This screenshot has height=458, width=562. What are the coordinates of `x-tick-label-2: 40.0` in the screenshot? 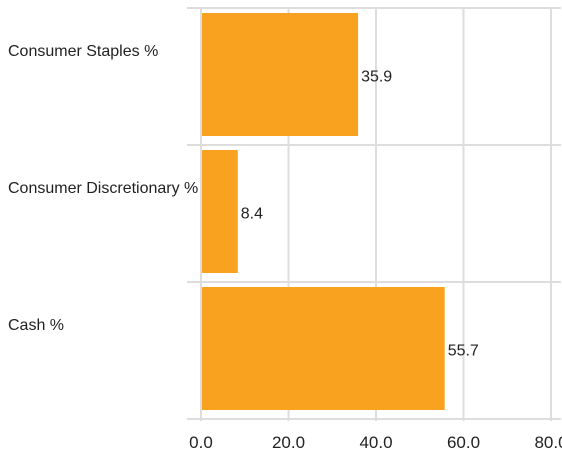 It's located at (375, 442).